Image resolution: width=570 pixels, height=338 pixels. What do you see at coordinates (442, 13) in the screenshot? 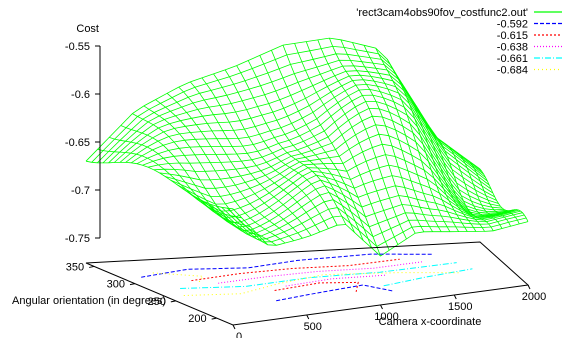
I see `legend-label: 'rect3cam4obs90fov_costfunc2.out'` at bounding box center [442, 13].